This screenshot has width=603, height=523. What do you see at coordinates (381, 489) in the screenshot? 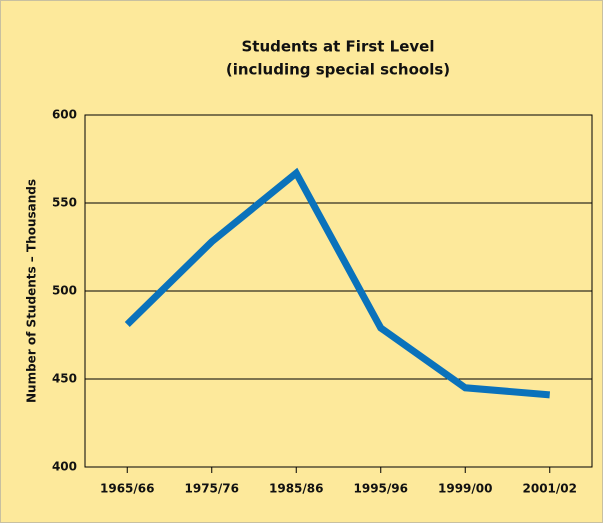
I see `x-tick-label: 1995/96` at bounding box center [381, 489].